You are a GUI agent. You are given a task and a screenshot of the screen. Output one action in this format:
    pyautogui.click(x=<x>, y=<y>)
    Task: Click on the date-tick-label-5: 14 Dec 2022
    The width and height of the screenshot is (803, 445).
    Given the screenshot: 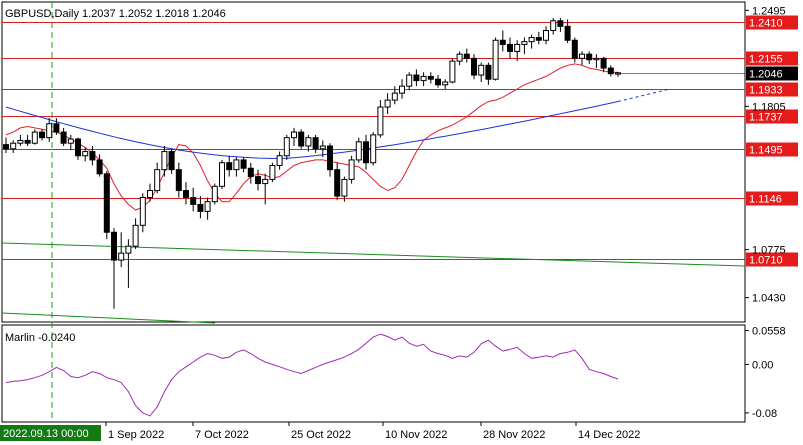 What is the action you would take?
    pyautogui.click(x=609, y=435)
    